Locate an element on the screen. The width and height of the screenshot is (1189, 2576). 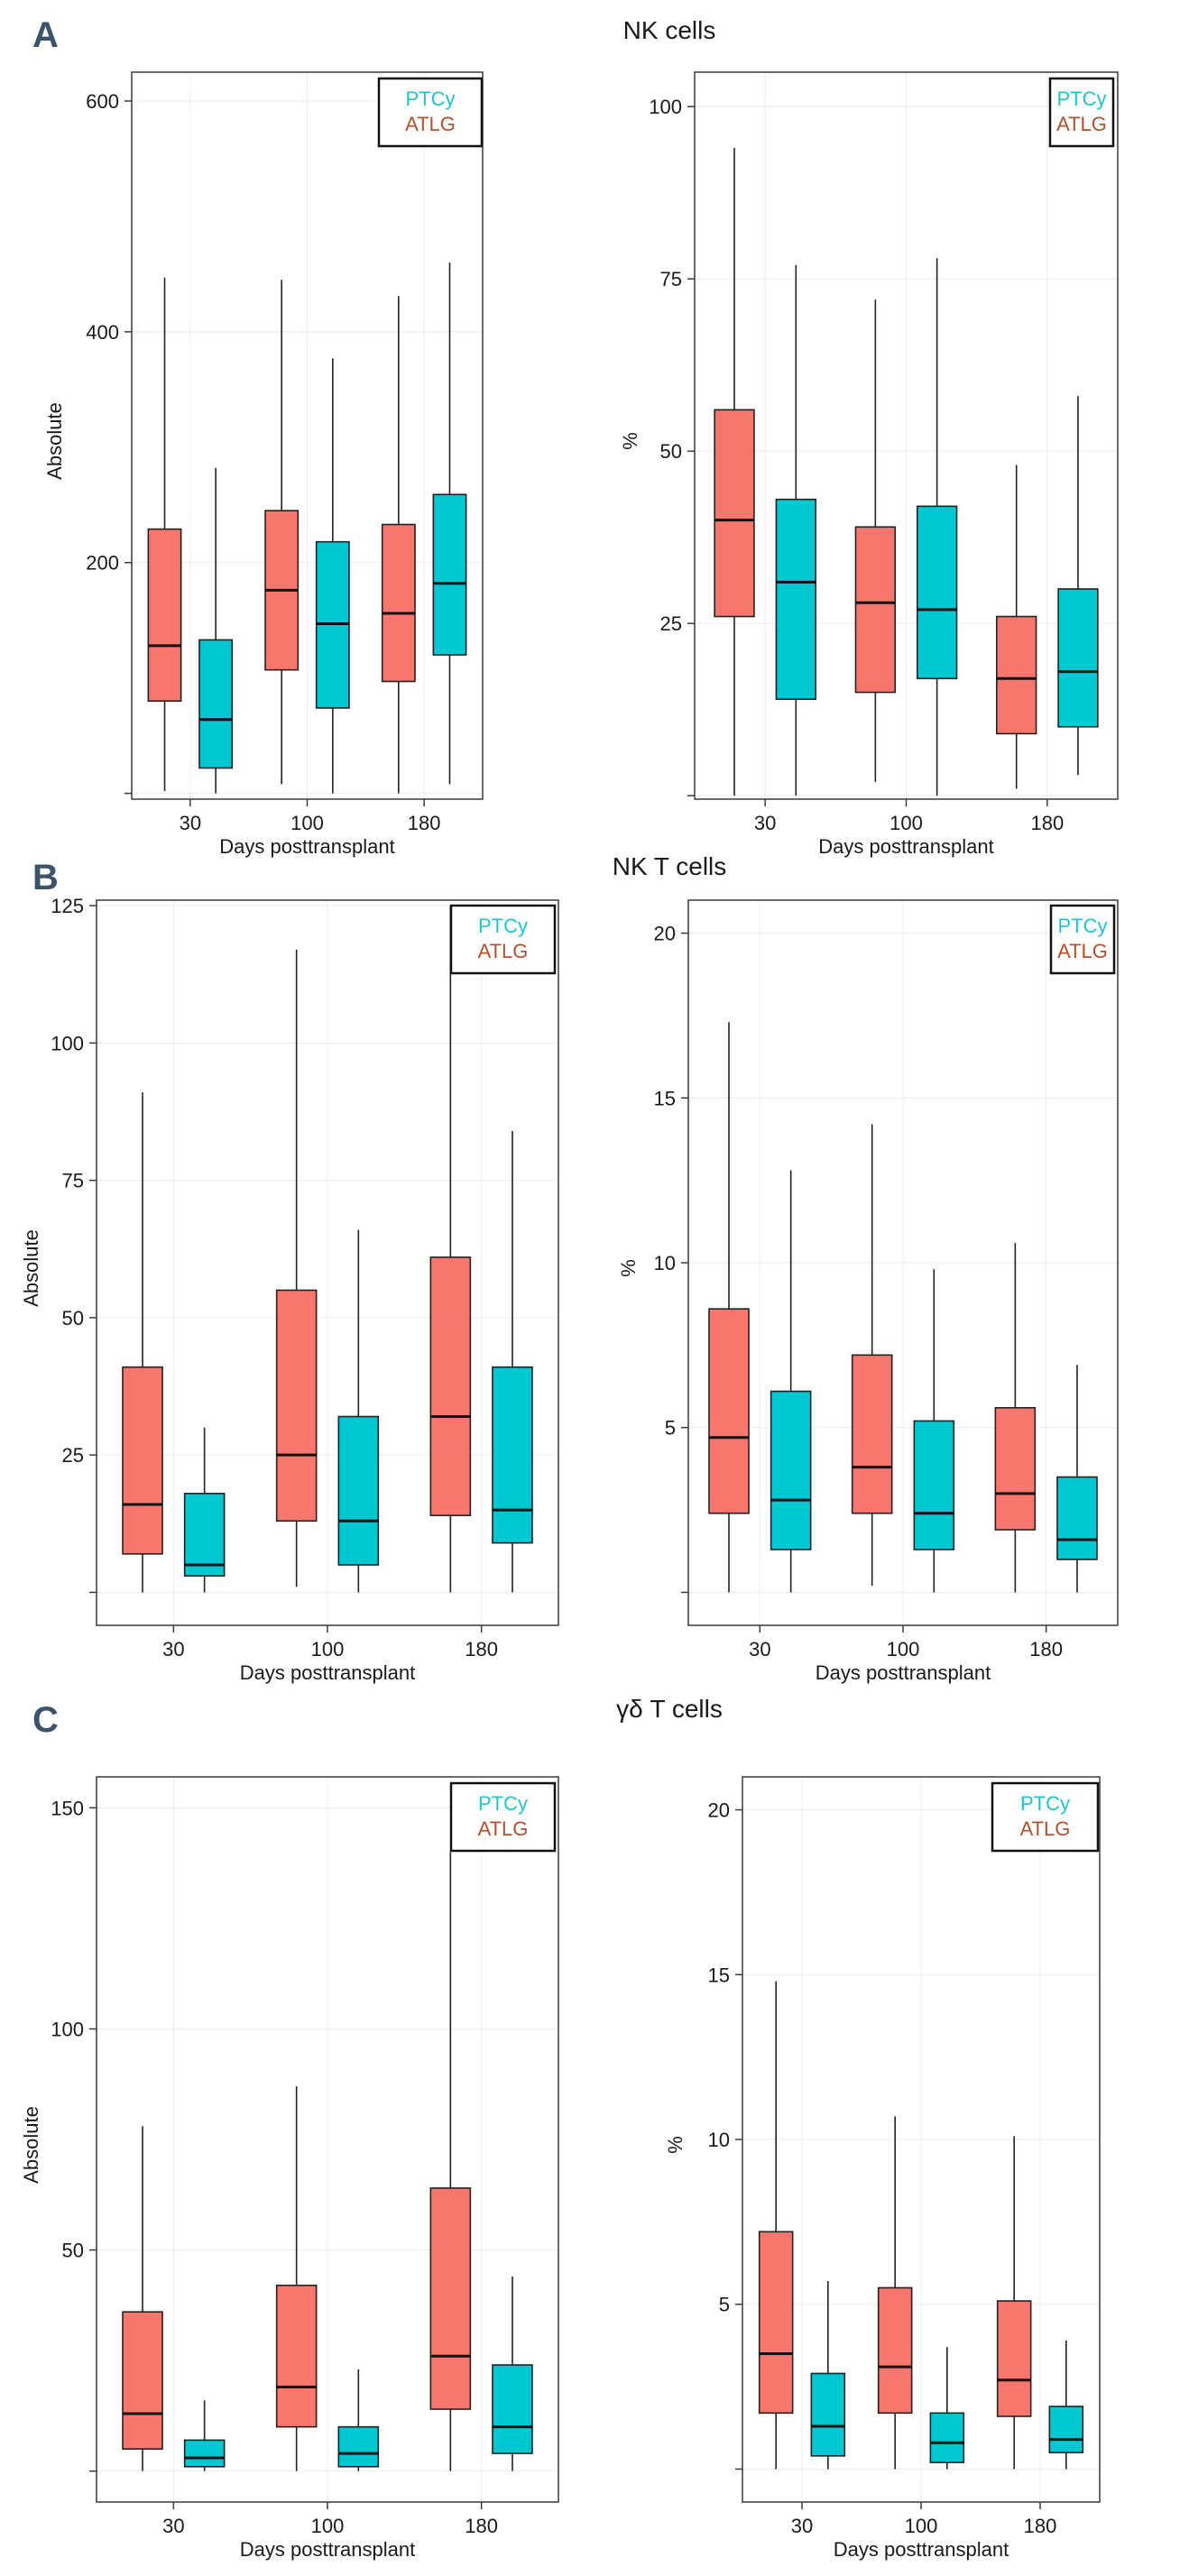
legend: PTCy ATLG is located at coordinates (430, 112).